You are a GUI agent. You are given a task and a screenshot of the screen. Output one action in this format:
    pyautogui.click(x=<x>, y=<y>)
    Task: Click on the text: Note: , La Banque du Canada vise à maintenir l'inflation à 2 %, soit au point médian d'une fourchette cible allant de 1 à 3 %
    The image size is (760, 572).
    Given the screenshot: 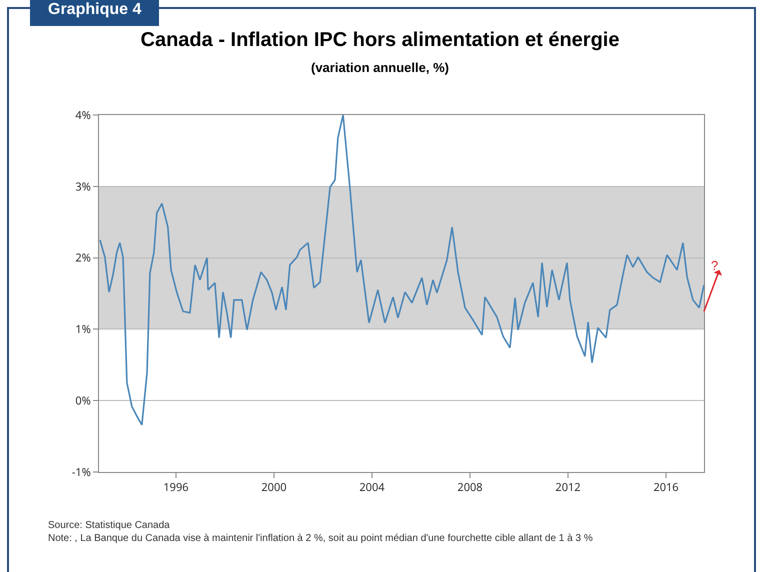 What is the action you would take?
    pyautogui.click(x=320, y=538)
    